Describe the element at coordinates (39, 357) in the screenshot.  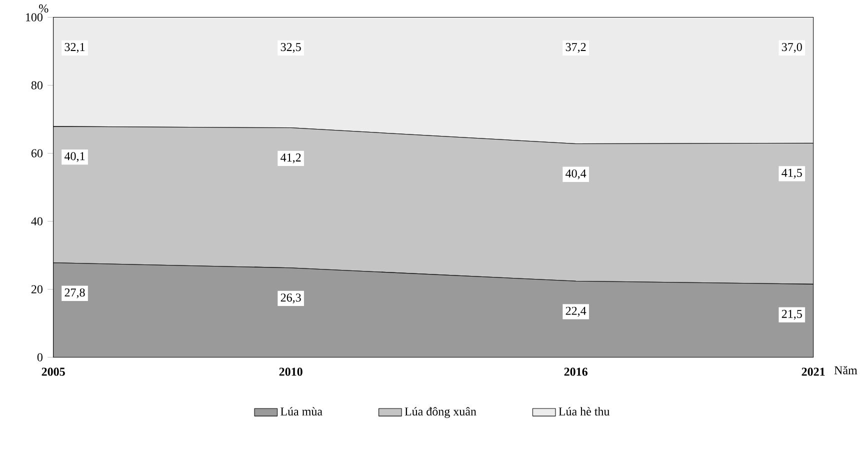
I see `y-tick-label: 0` at that location.